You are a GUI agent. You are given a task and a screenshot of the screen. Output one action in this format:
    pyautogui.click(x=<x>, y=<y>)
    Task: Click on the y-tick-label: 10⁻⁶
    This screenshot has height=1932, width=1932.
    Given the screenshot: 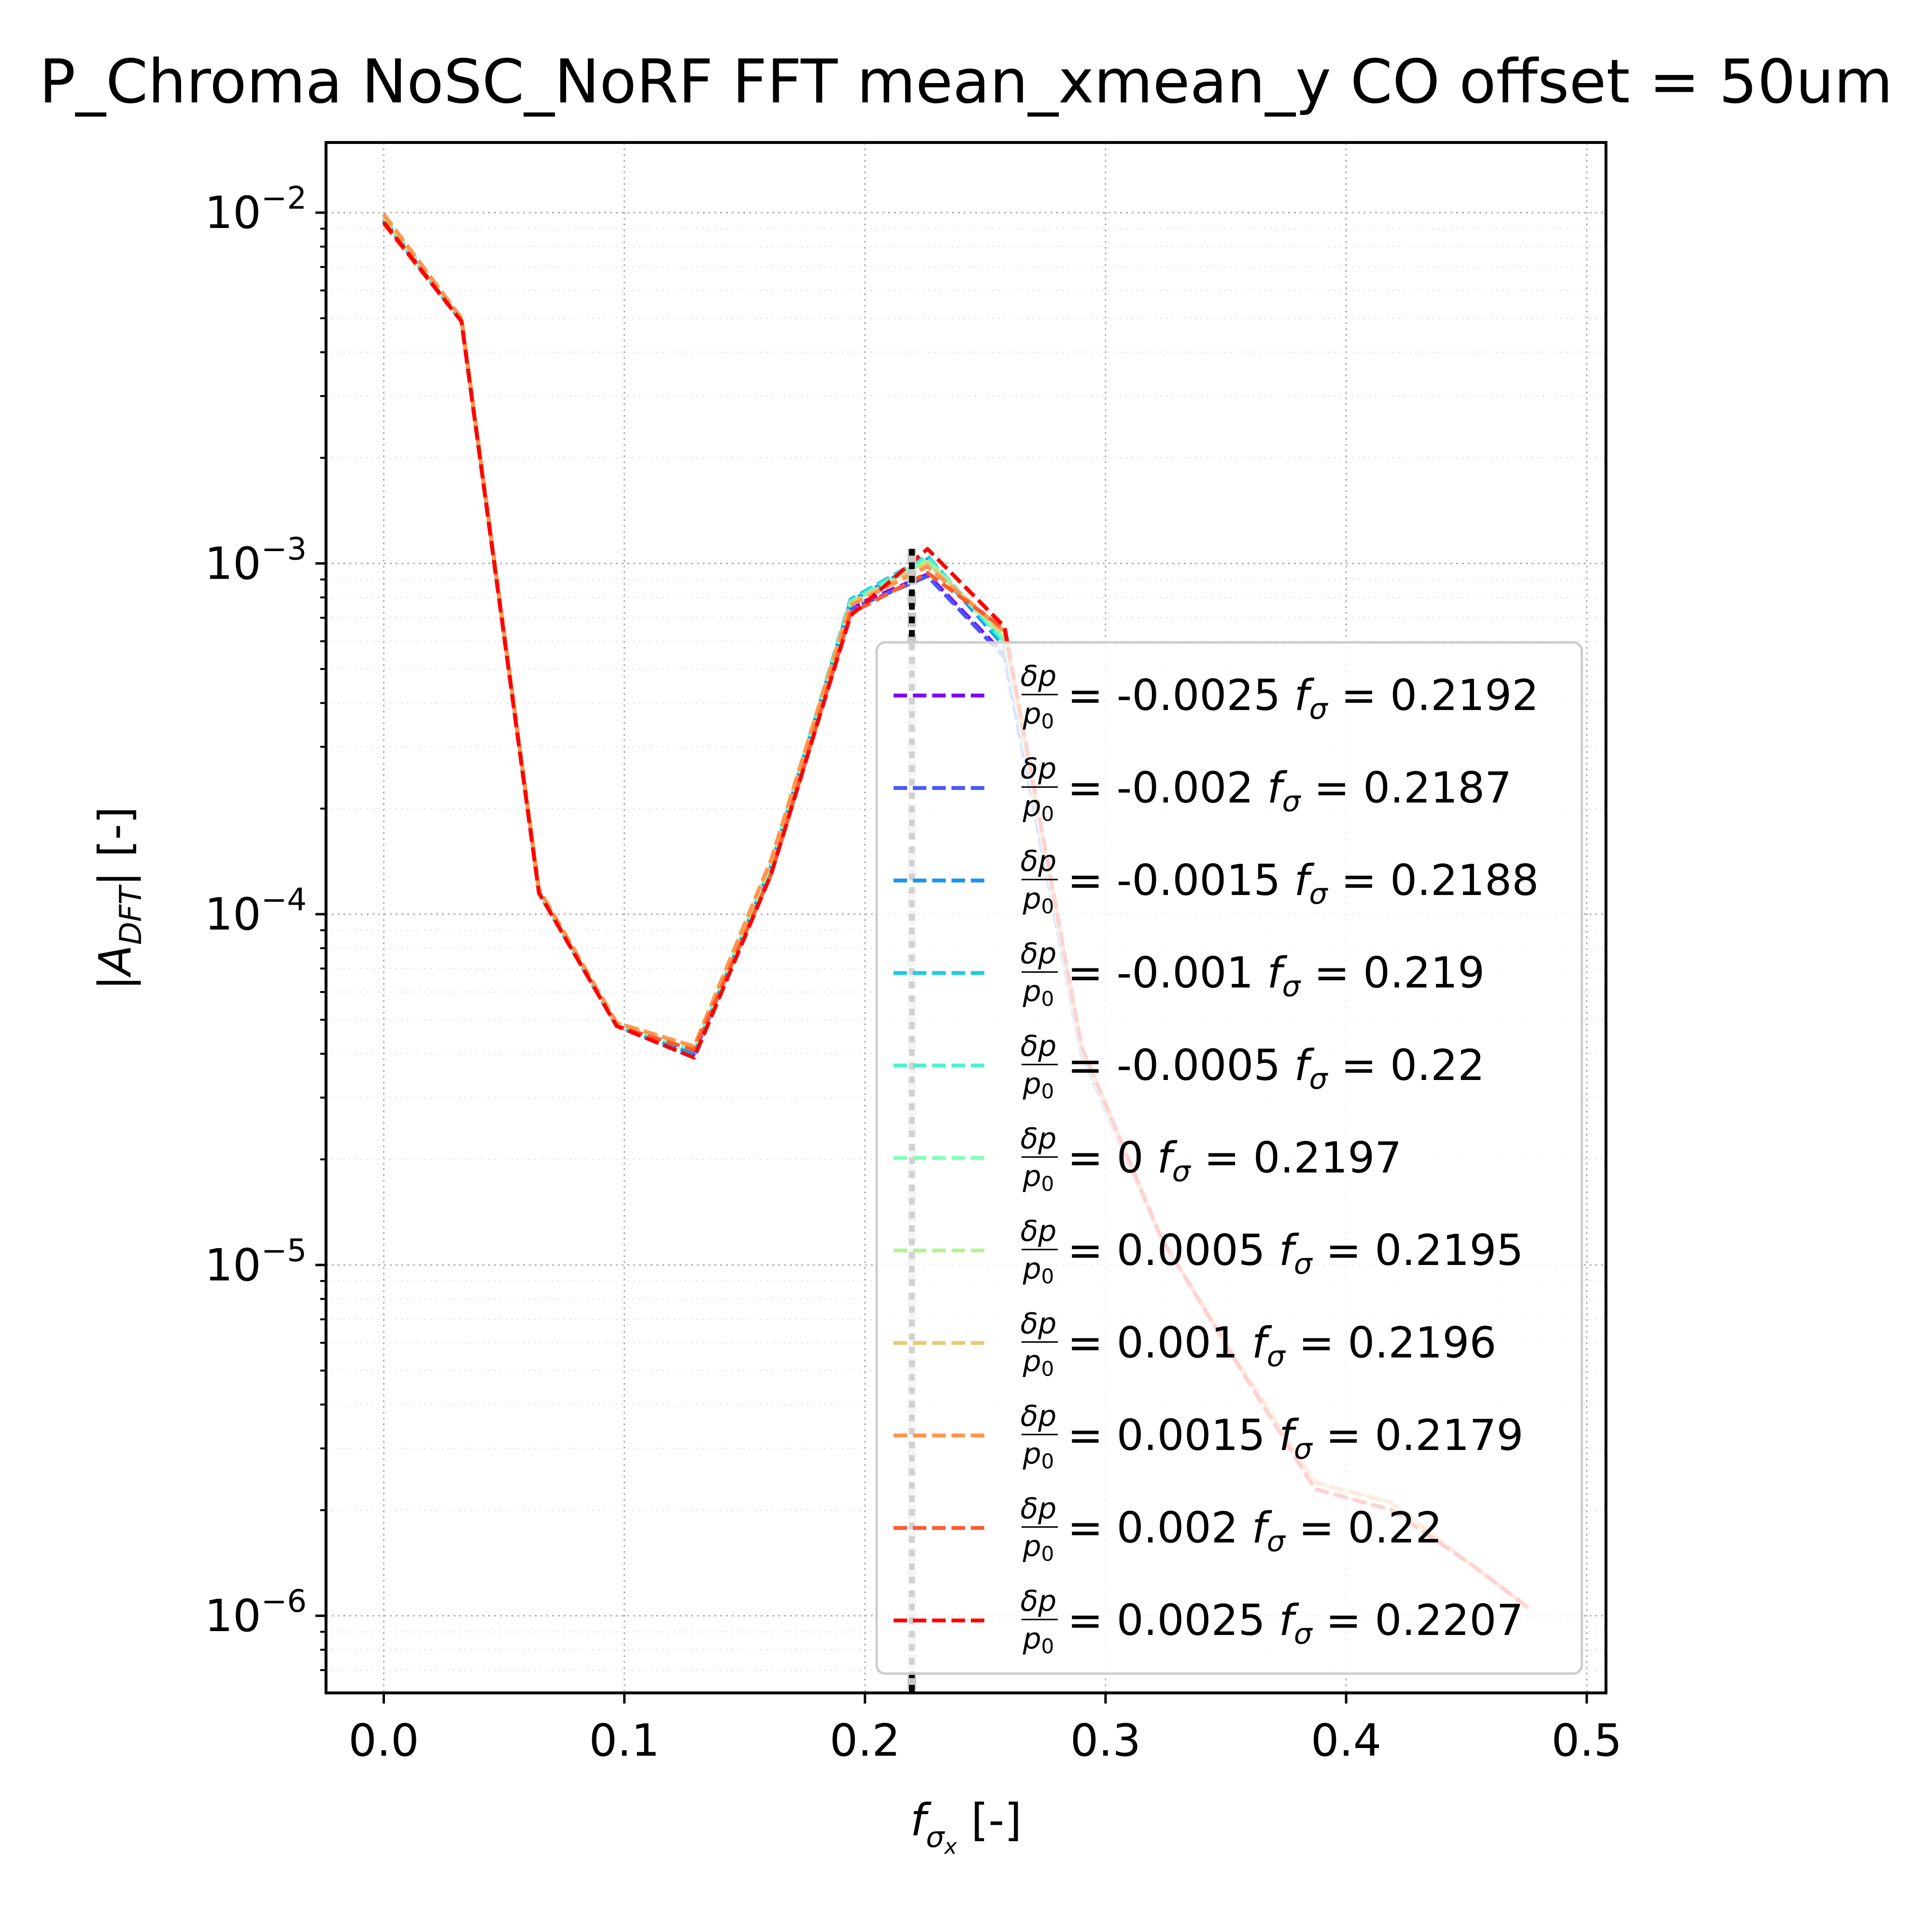 What is the action you would take?
    pyautogui.click(x=256, y=1613)
    